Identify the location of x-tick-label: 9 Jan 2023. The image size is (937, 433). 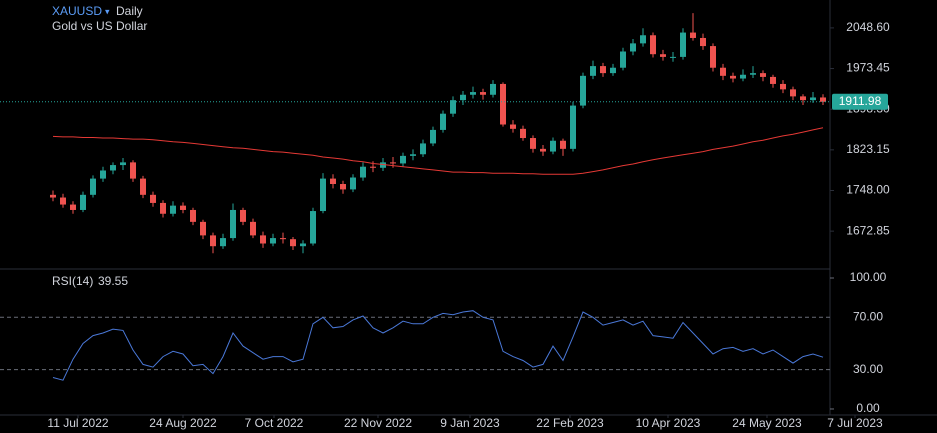
(470, 423).